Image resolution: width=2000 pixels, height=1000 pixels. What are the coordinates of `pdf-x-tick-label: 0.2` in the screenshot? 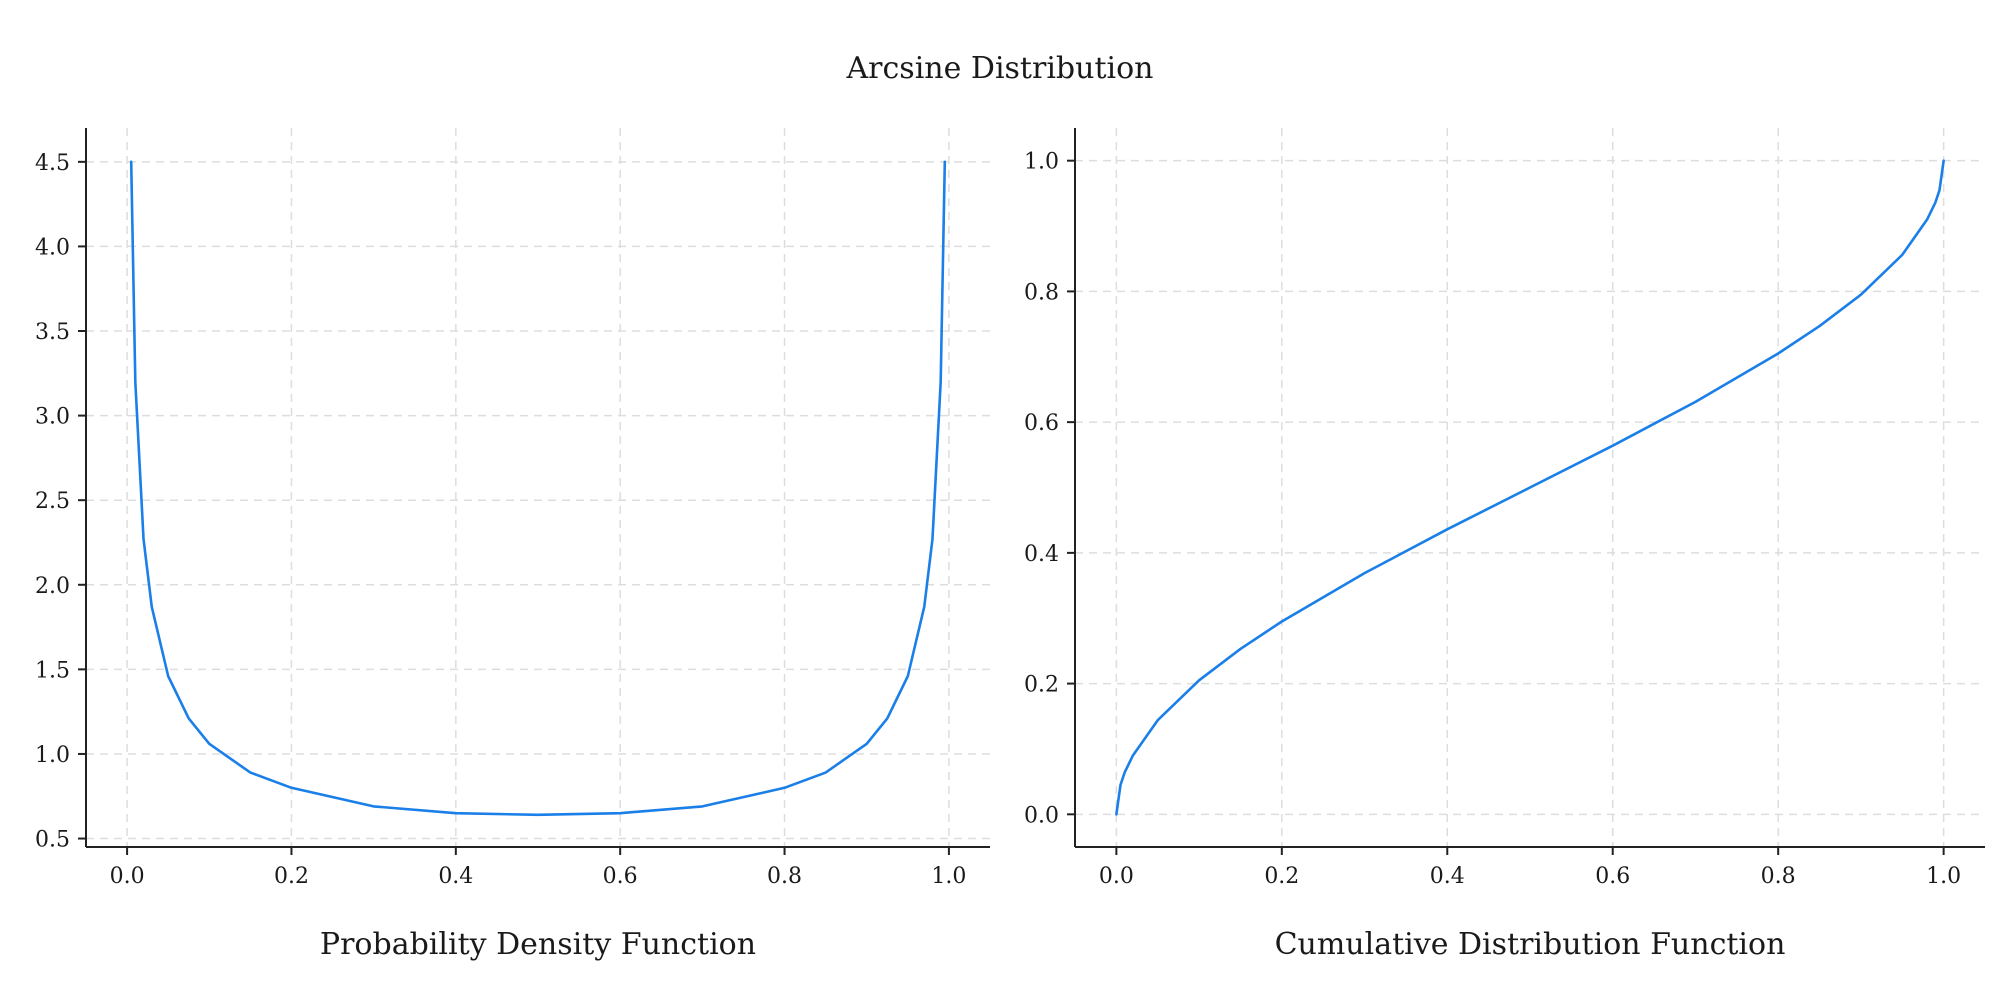 It's located at (291, 876).